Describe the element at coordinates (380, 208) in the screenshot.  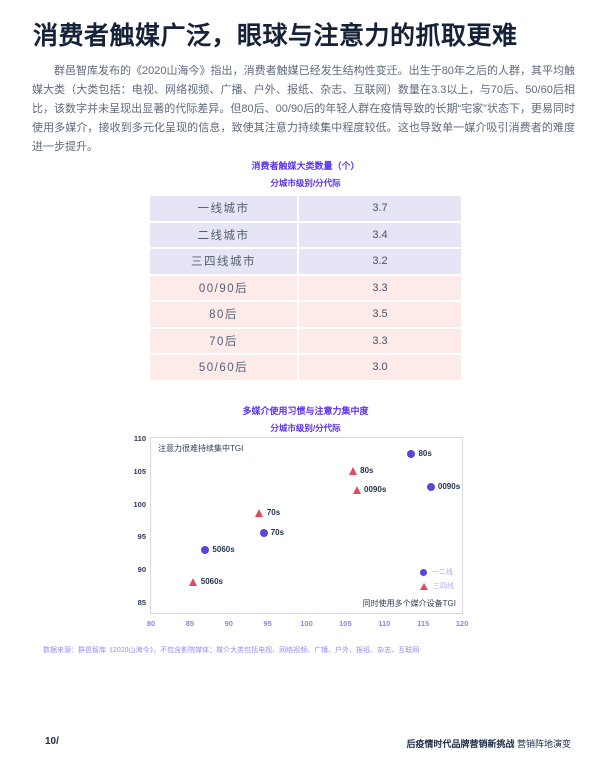
I see `row-value-cell: 3.7` at that location.